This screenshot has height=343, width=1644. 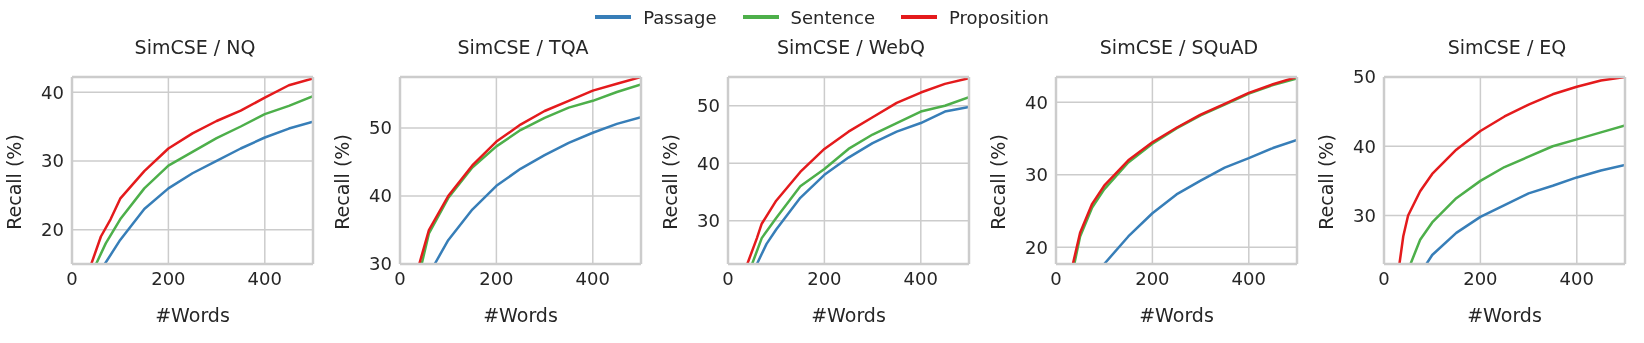 I want to click on legend-label: Proposition, so click(x=998, y=17).